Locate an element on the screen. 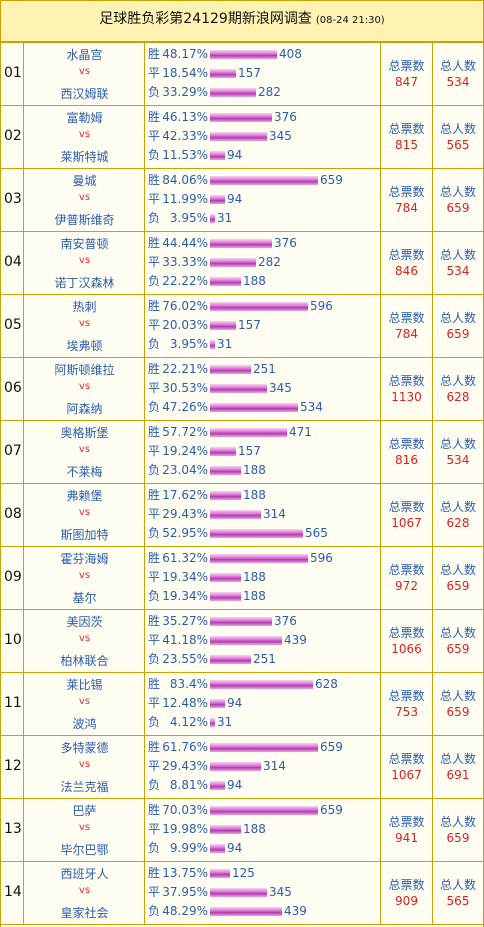 This screenshot has width=484, height=927. loss-line: 负 9.99% 94 is located at coordinates (195, 848).